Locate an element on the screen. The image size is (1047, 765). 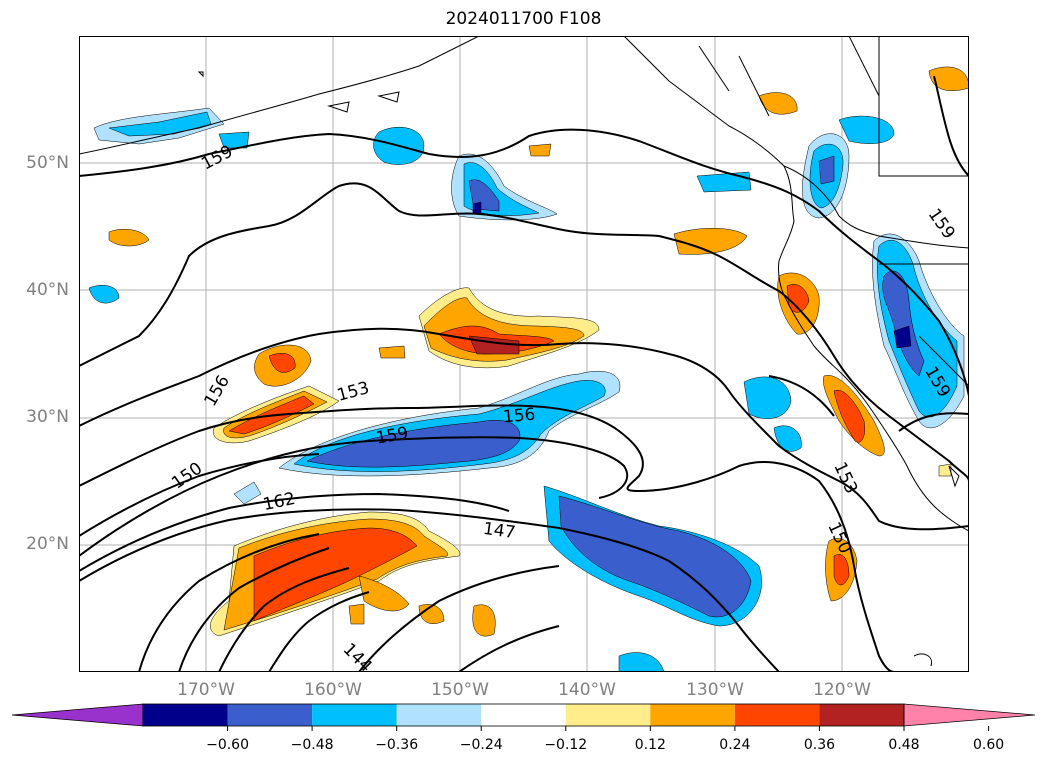
contour-label-147: 147 is located at coordinates (499, 531).